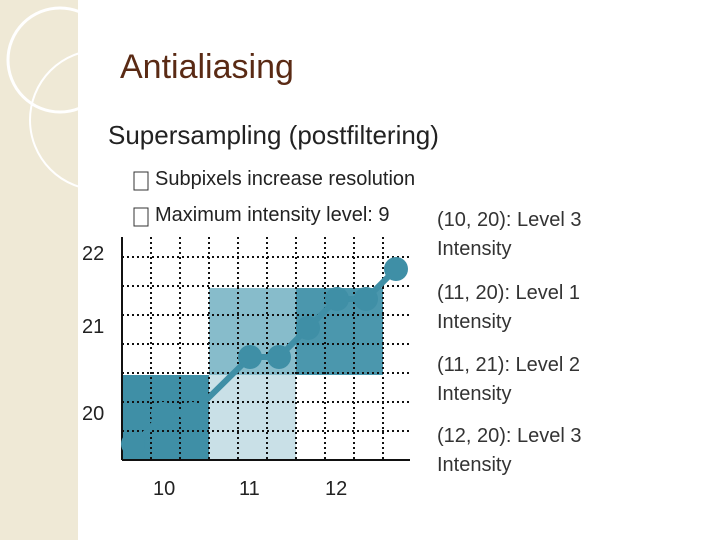  I want to click on annotation: (11, 21): Level 2 Intensity, so click(508, 380).